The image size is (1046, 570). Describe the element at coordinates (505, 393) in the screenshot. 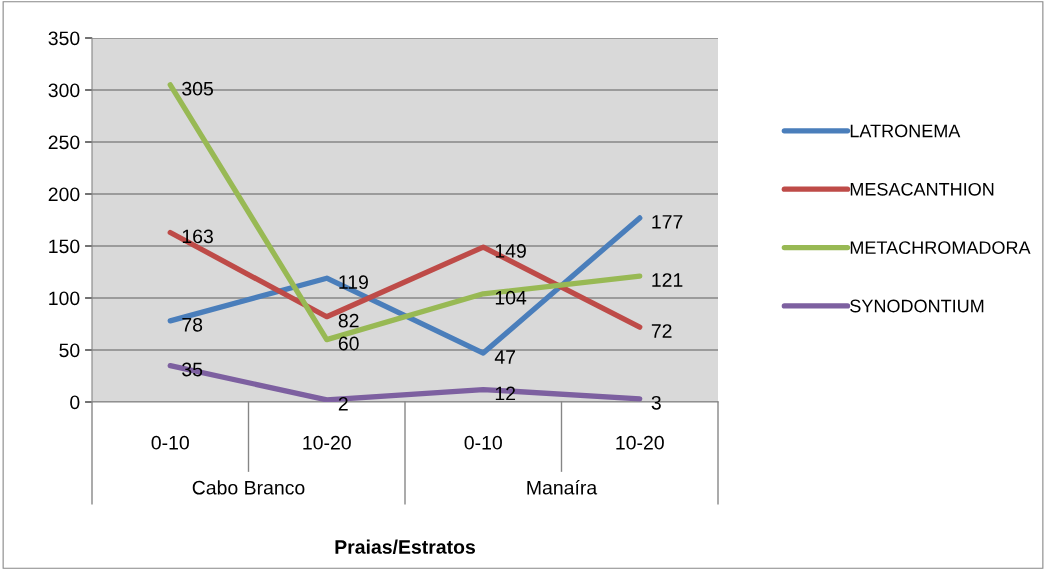

I see `data-label: 12` at that location.